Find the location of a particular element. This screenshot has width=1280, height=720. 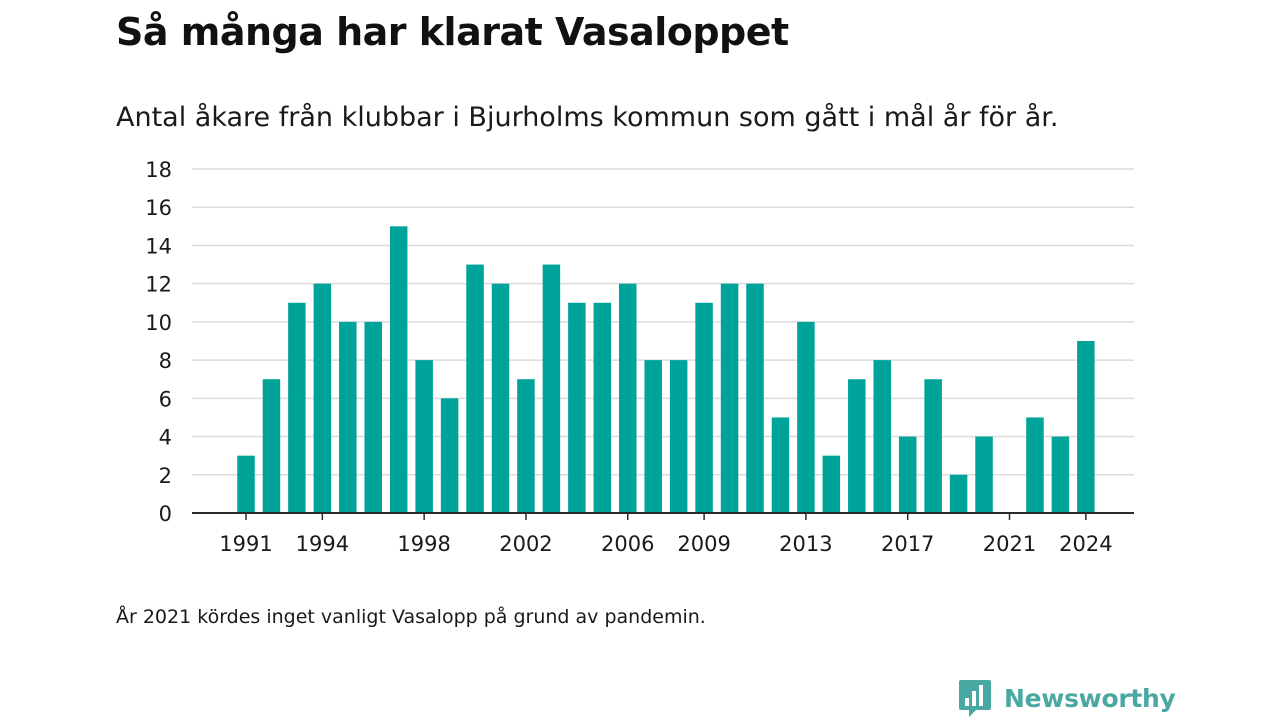

x-tick-label: 1991 is located at coordinates (245, 544).